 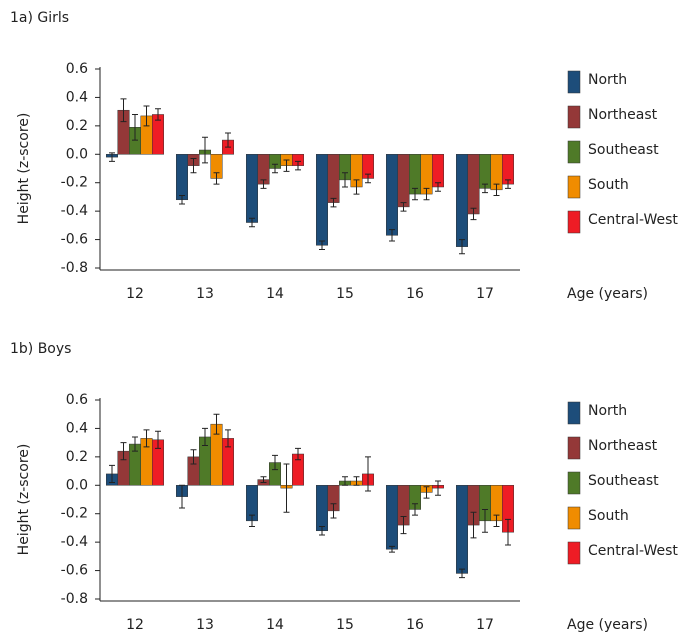 What do you see at coordinates (135, 294) in the screenshot?
I see `x-tick-label: 12` at bounding box center [135, 294].